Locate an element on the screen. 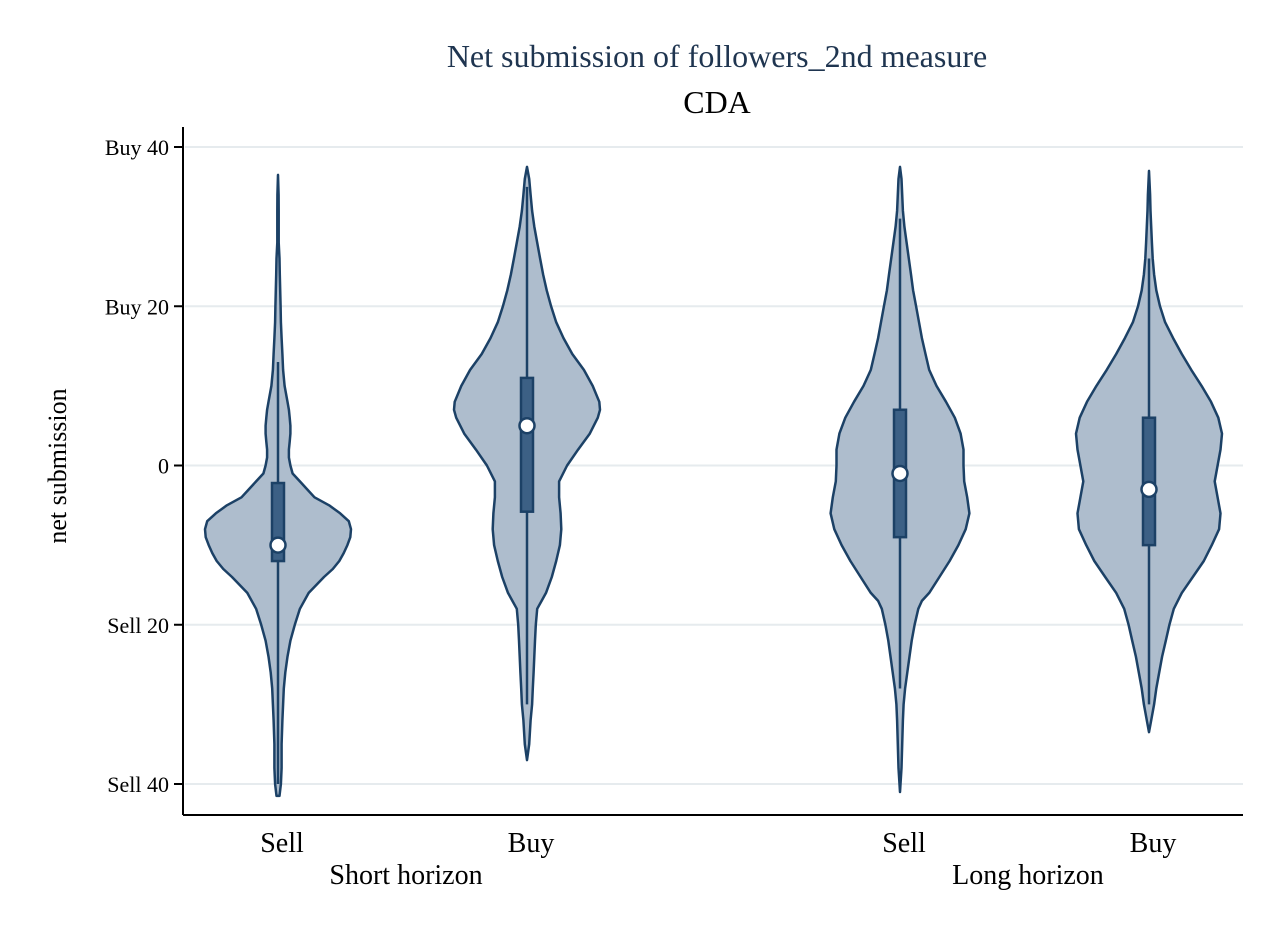 The height and width of the screenshot is (929, 1277). y-tick-label: 0 is located at coordinates (163, 466).